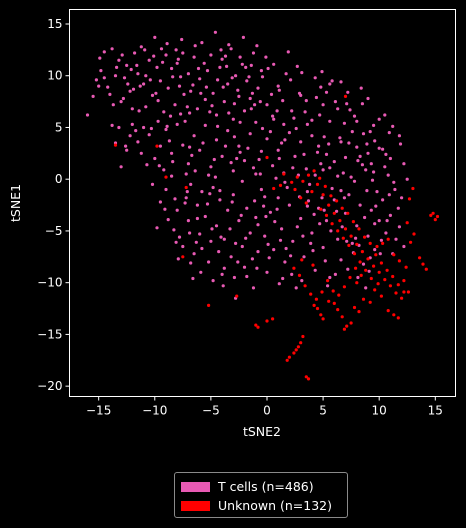 Image resolution: width=466 pixels, height=528 pixels. What do you see at coordinates (54, 24) in the screenshot?
I see `y-tick-label: 15` at bounding box center [54, 24].